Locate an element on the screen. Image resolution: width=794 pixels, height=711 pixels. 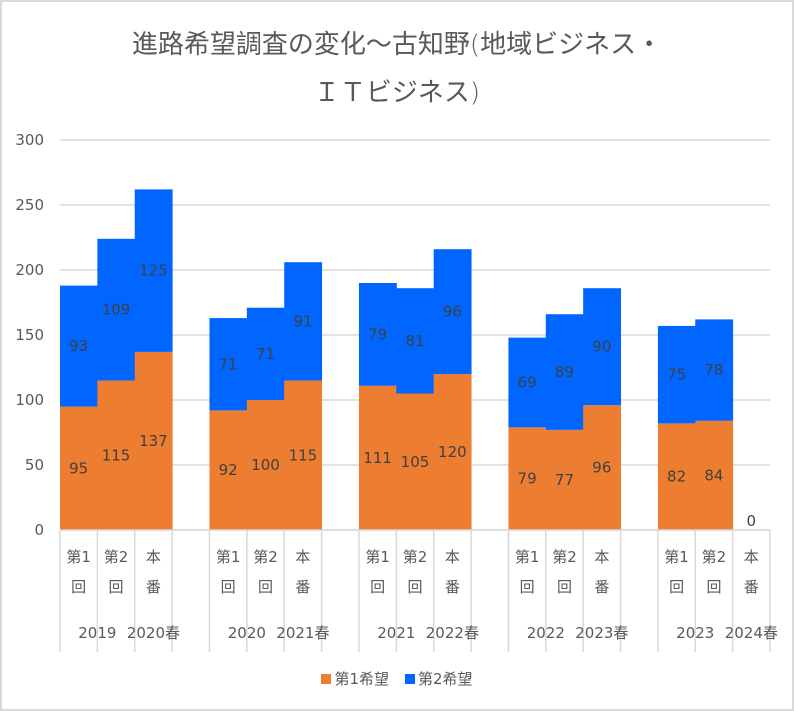
y-tick-label: 300 is located at coordinates (29, 140).